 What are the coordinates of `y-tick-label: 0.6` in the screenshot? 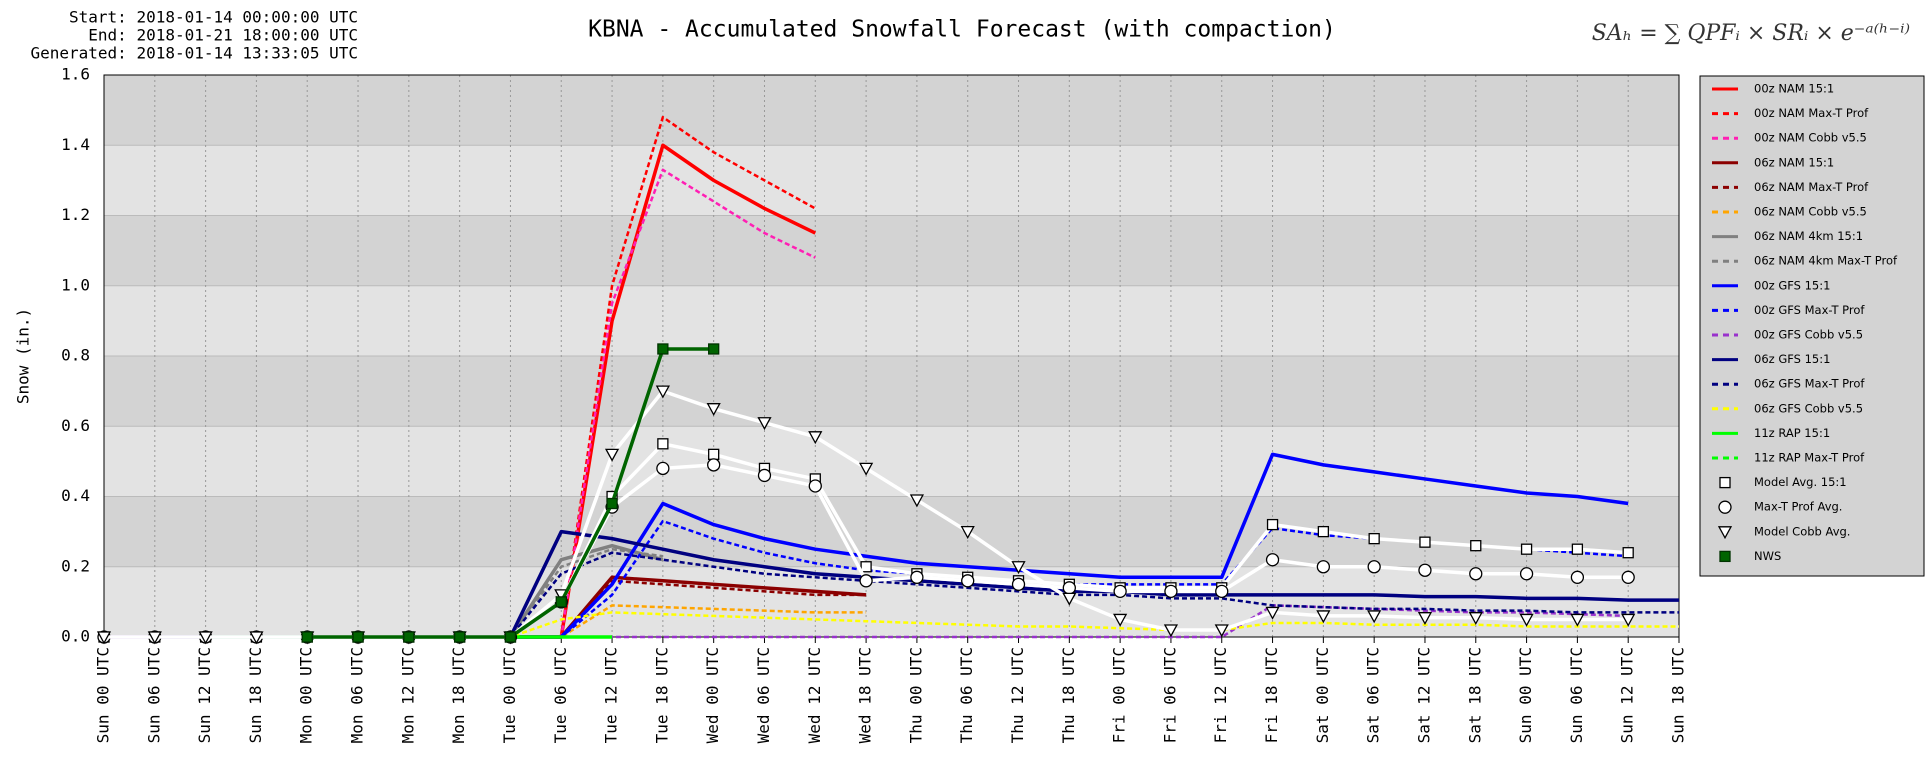 It's located at (75, 425).